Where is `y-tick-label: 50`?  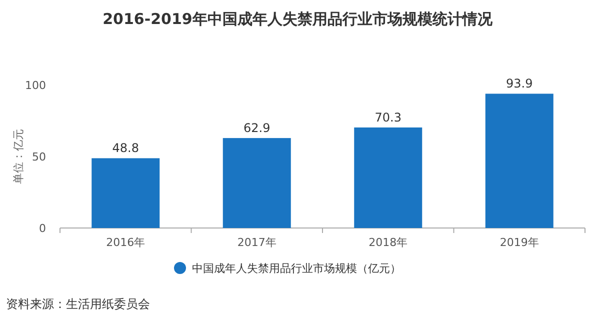 y-tick-label: 50 is located at coordinates (39, 157).